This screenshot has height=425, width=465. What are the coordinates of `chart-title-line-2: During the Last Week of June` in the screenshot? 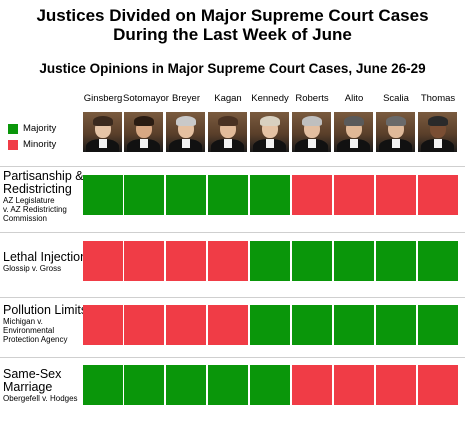 It's located at (232, 34).